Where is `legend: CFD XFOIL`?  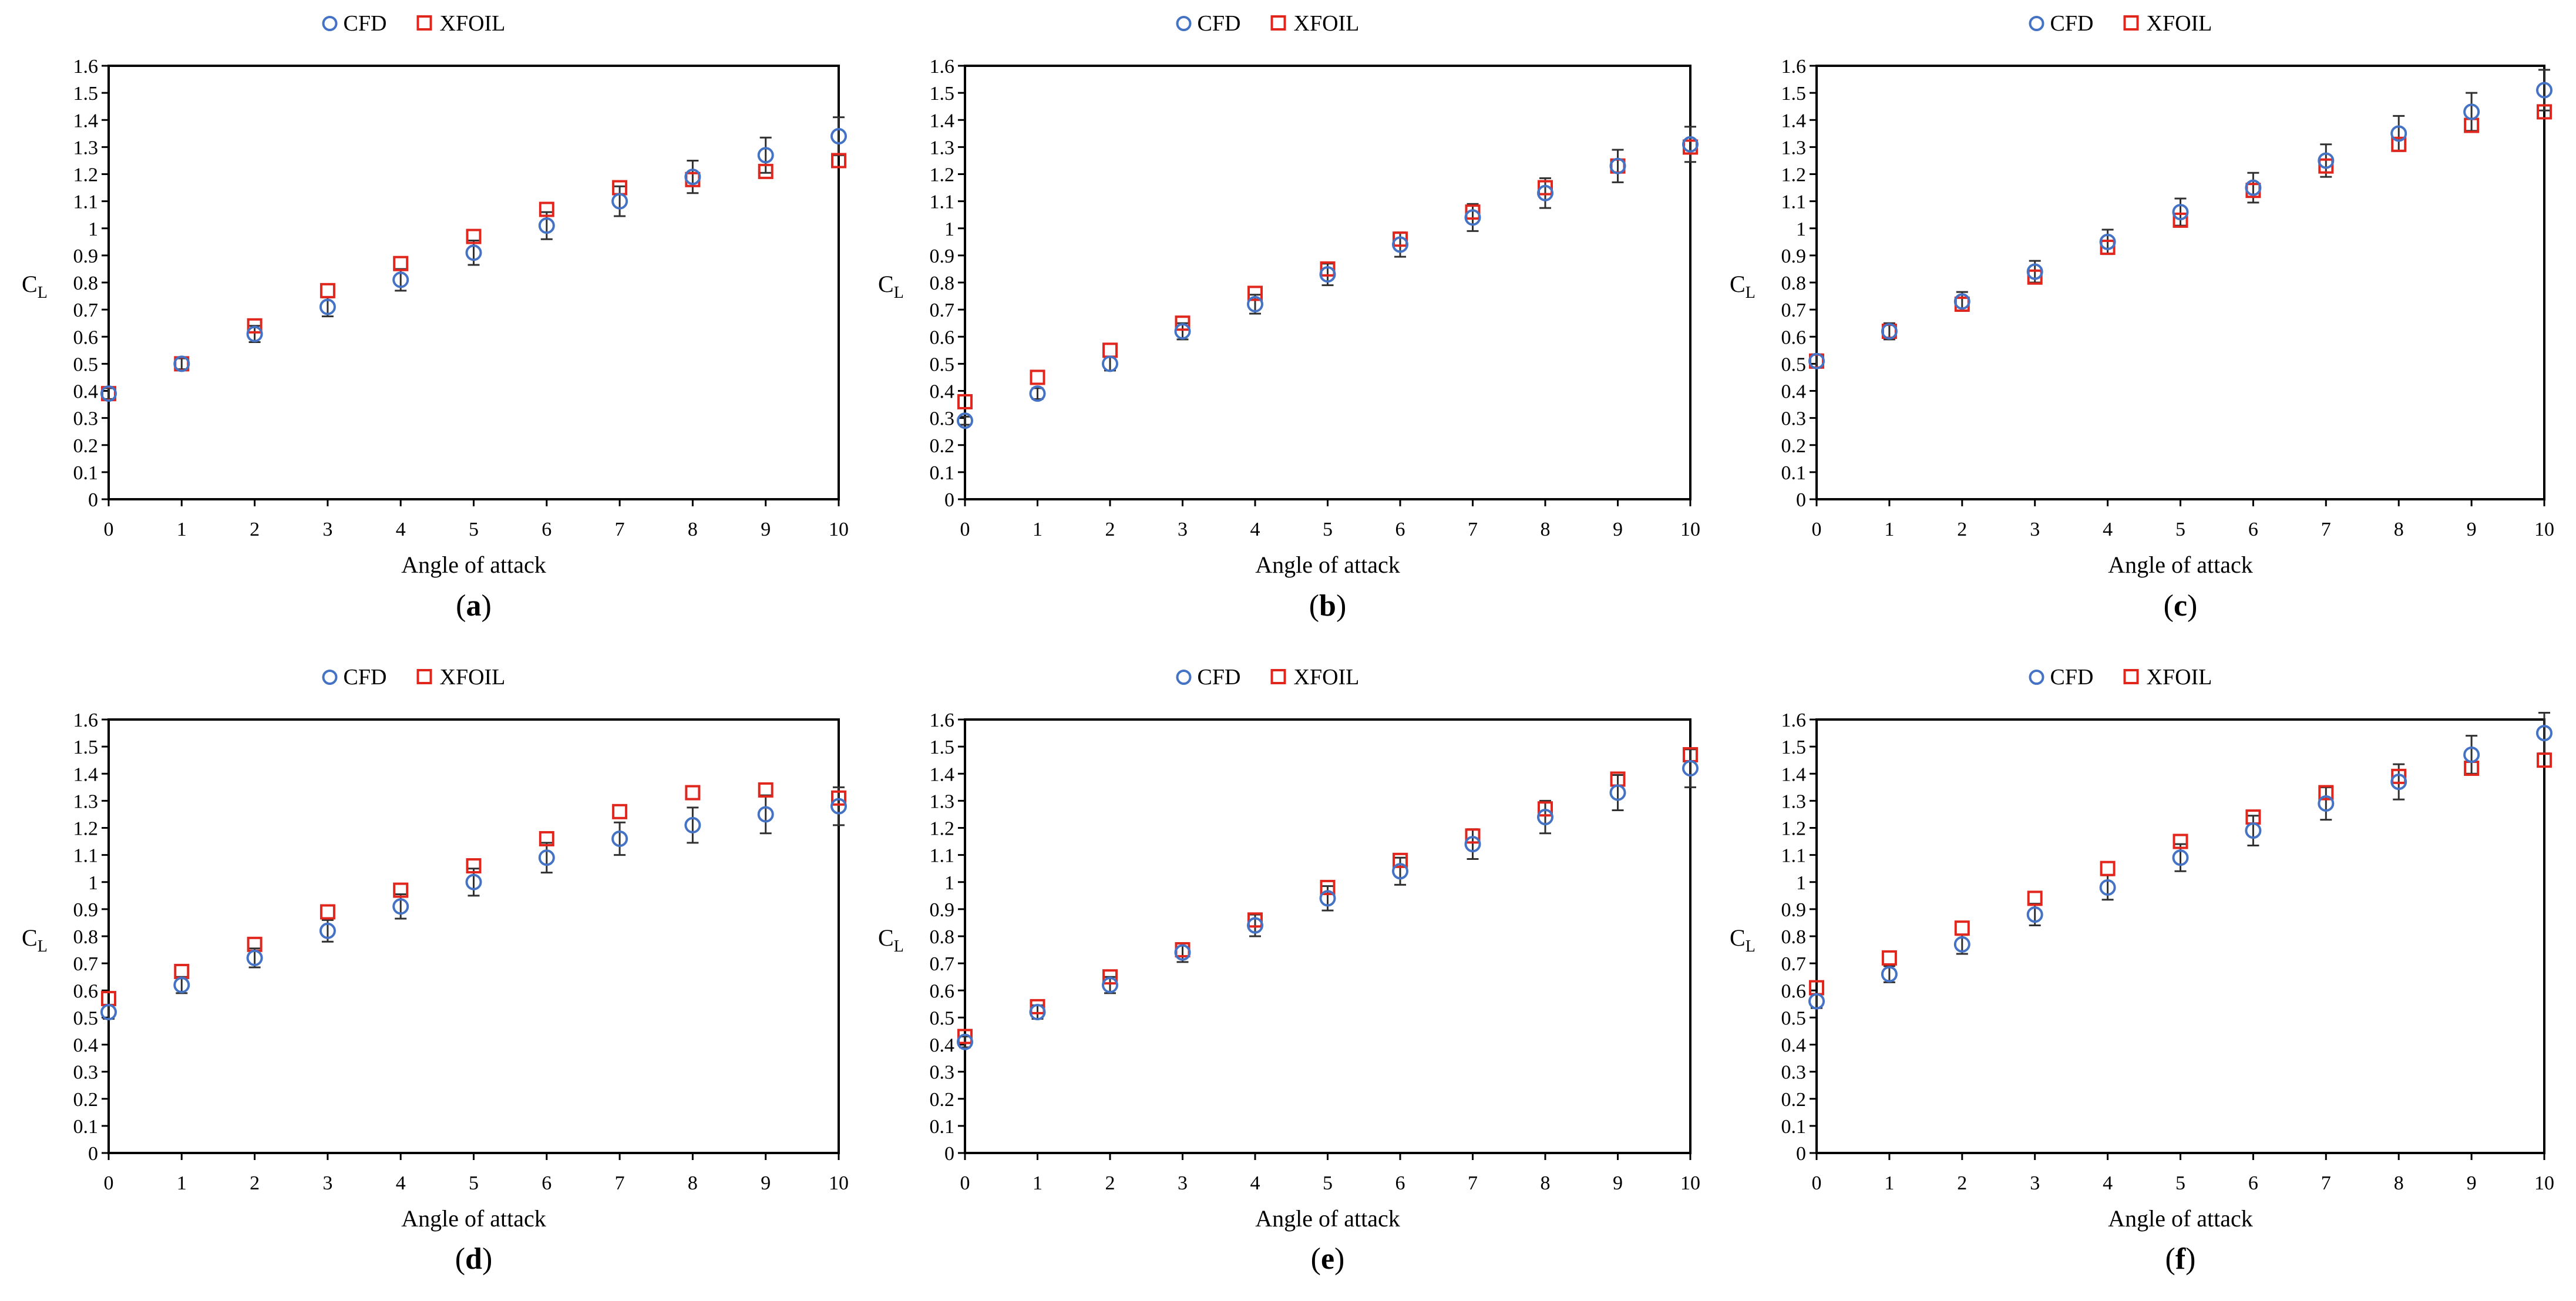
legend: CFD XFOIL is located at coordinates (413, 23).